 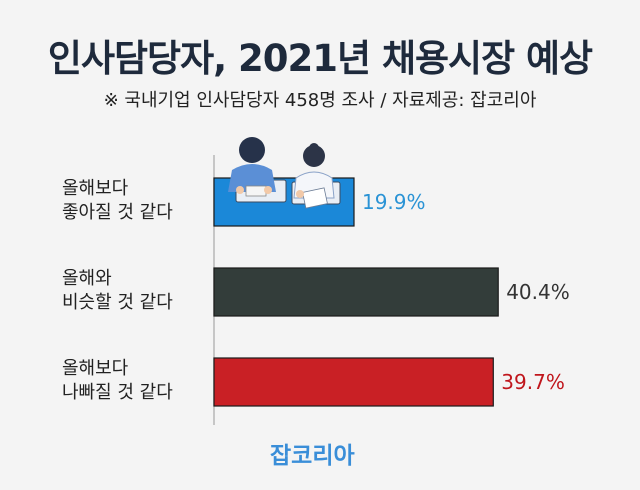 I want to click on value-label-2: 40.4%, so click(x=538, y=292).